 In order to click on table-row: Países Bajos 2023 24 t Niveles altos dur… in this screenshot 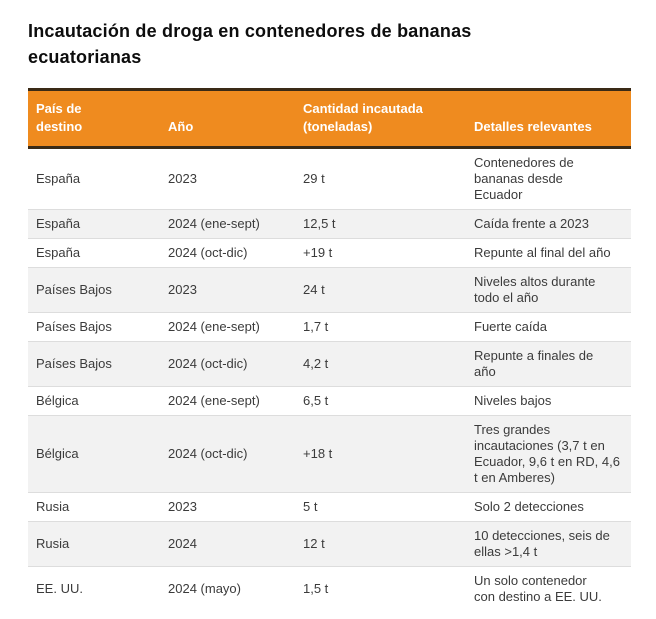, I will do `click(329, 290)`.